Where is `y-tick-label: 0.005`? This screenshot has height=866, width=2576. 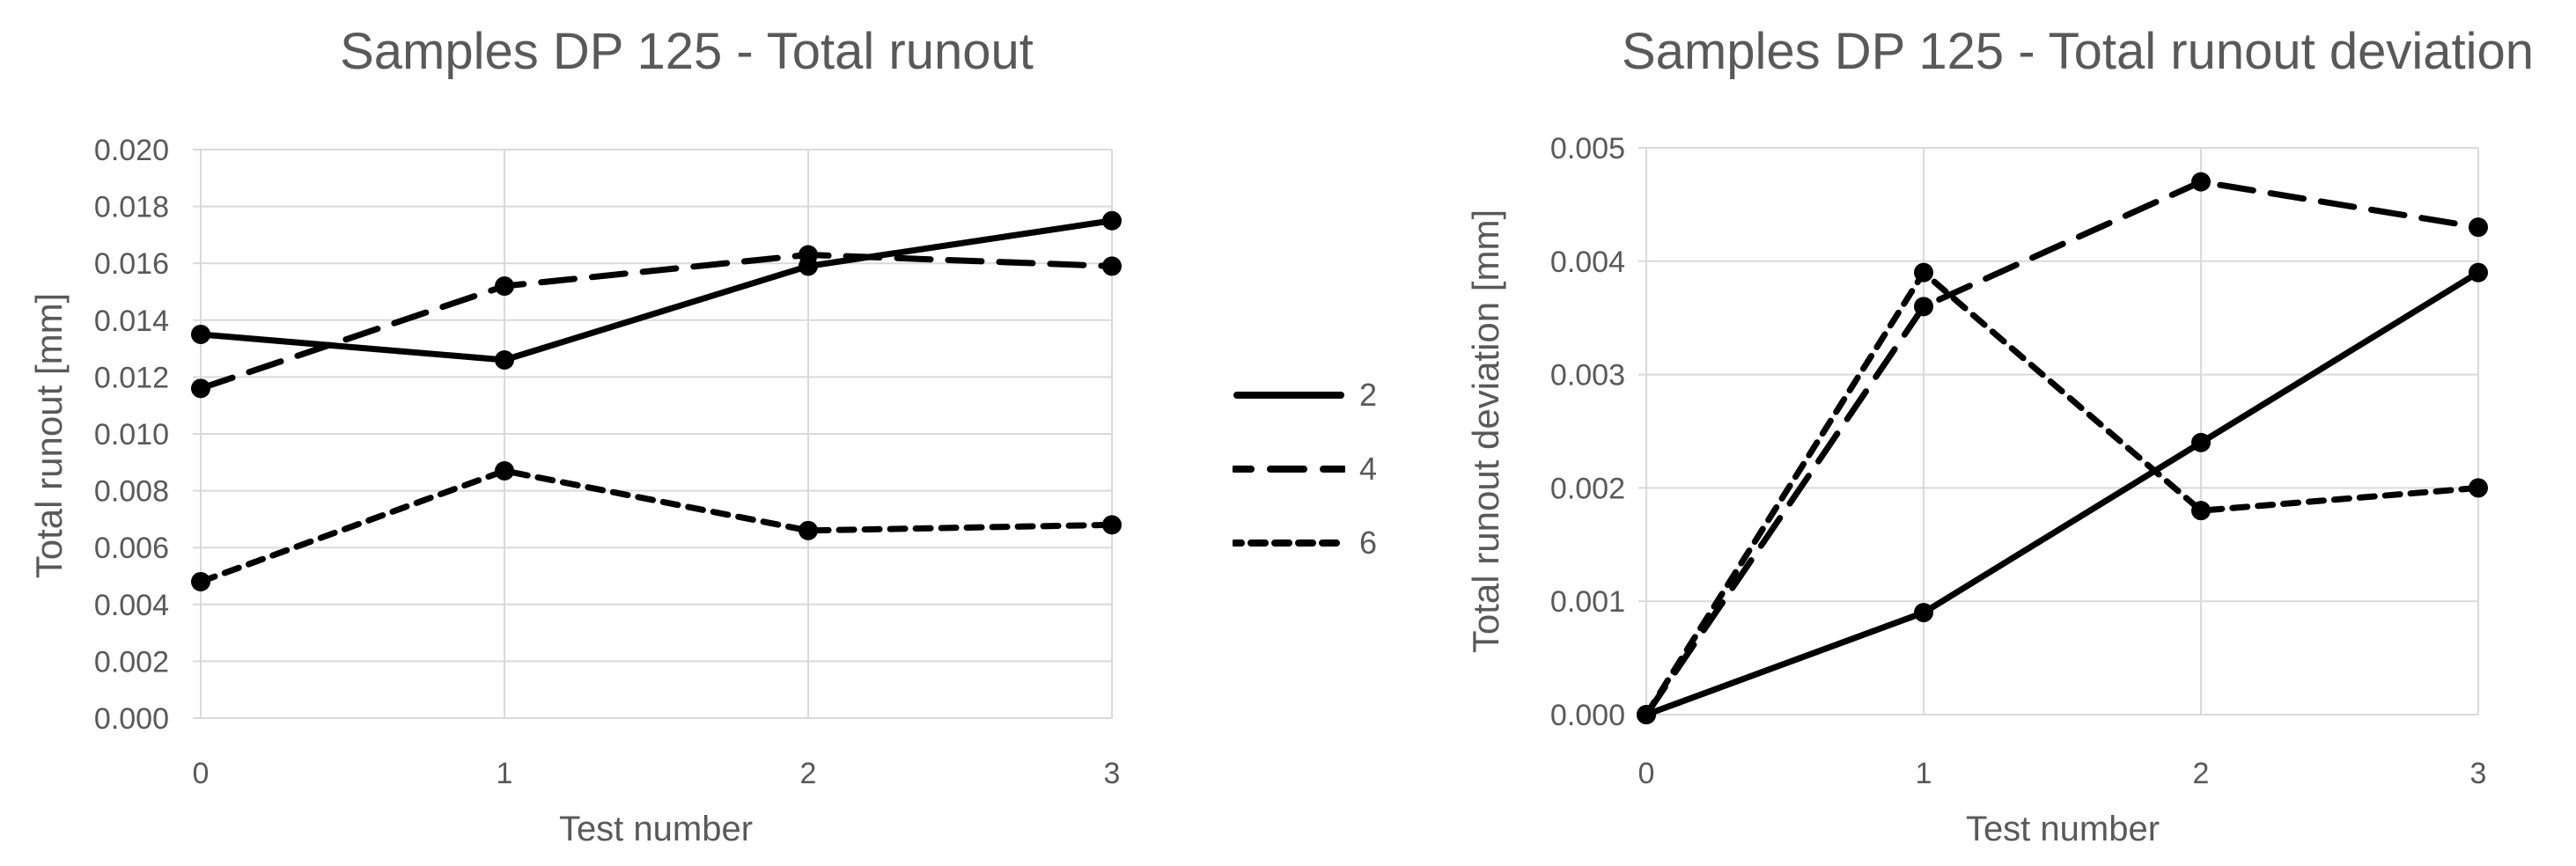
y-tick-label: 0.005 is located at coordinates (1588, 148).